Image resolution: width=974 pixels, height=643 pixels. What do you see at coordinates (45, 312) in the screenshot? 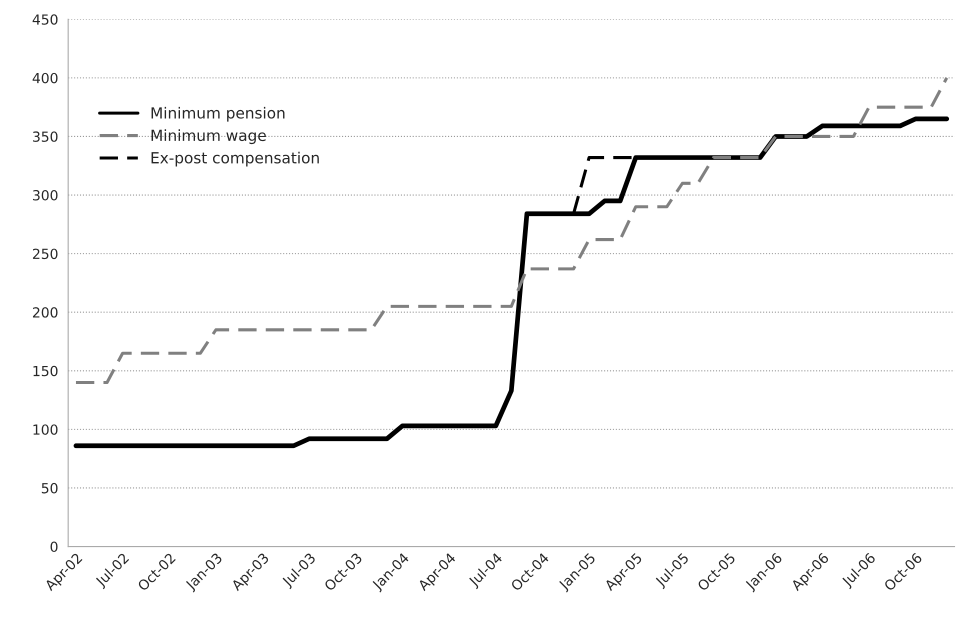
I see `y-tick-label: 200` at bounding box center [45, 312].